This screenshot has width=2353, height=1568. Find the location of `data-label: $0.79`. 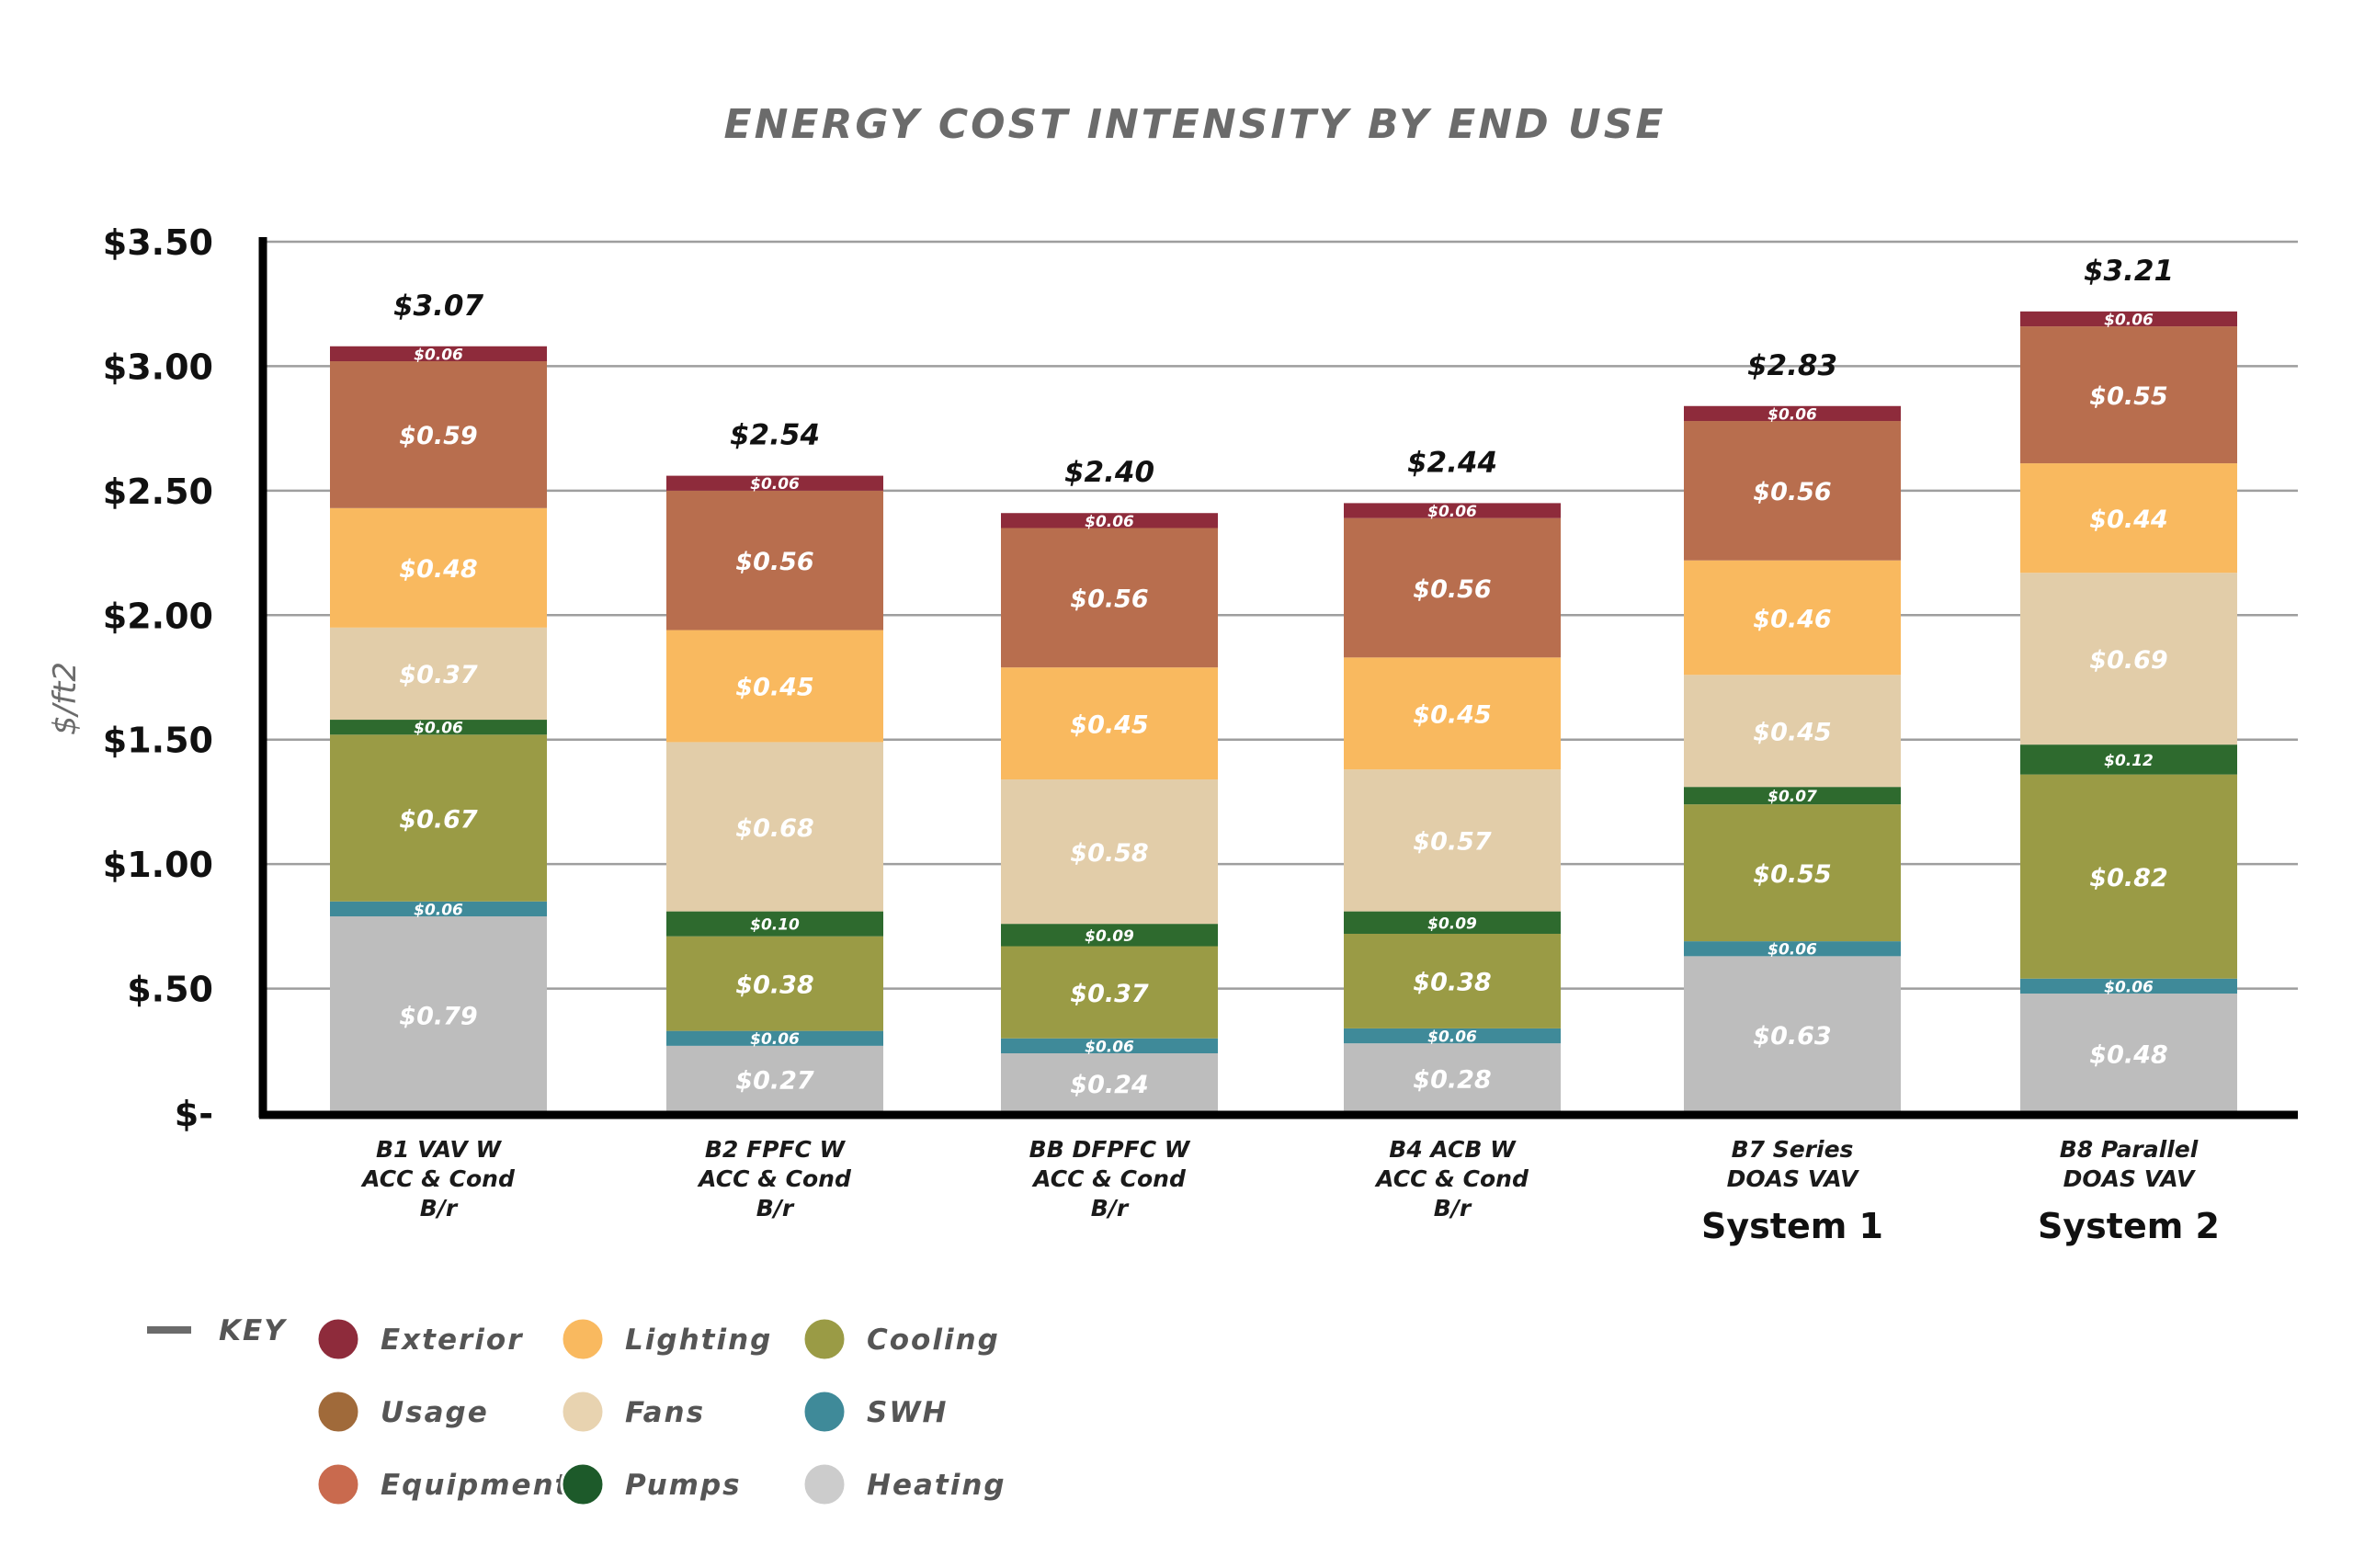

data-label: $0.79 is located at coordinates (438, 1016).